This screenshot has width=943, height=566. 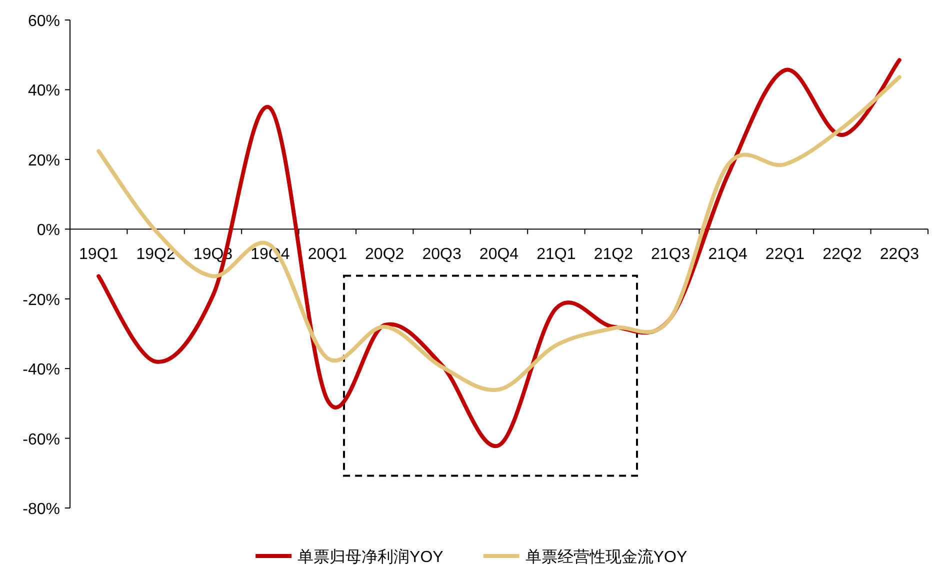 I want to click on x-tick-label: 22Q2, so click(x=842, y=255).